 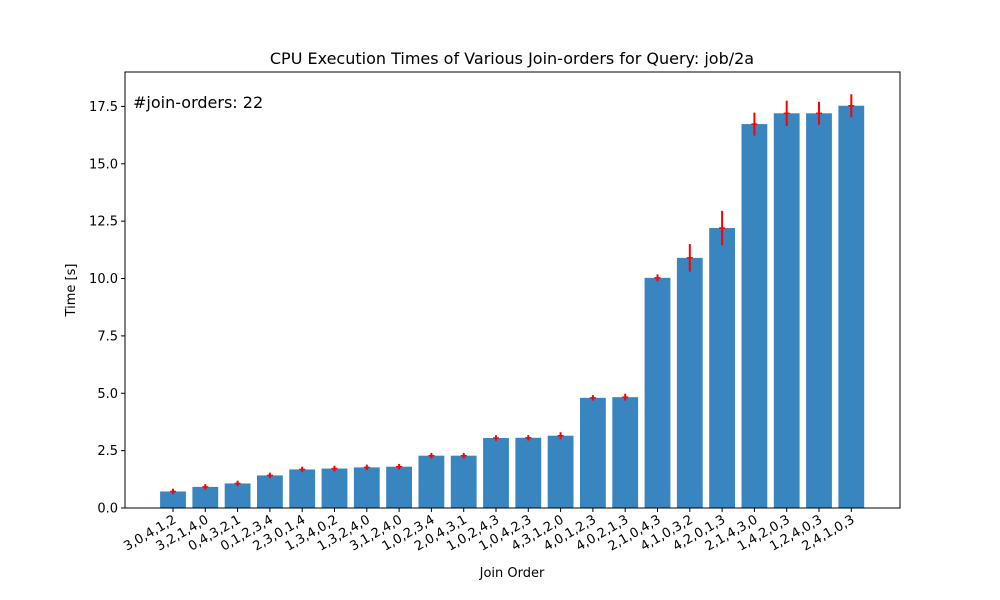 I want to click on y-tick-label-5: 12.5, so click(x=103, y=222).